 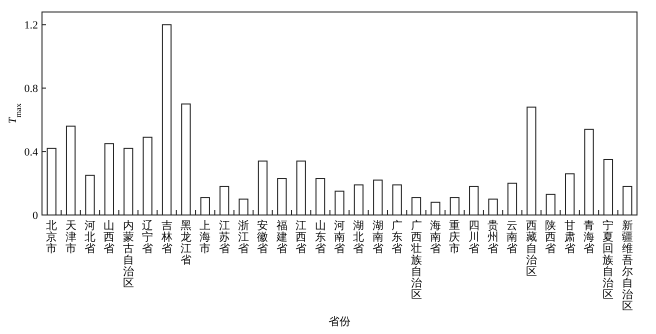 What do you see at coordinates (31, 26) in the screenshot?
I see `y-tick-label: 1.2` at bounding box center [31, 26].